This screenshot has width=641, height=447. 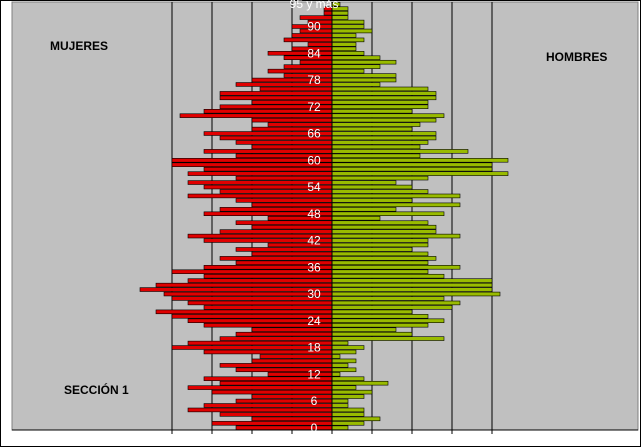 I want to click on left-series-label: MUJERES, so click(x=79, y=46).